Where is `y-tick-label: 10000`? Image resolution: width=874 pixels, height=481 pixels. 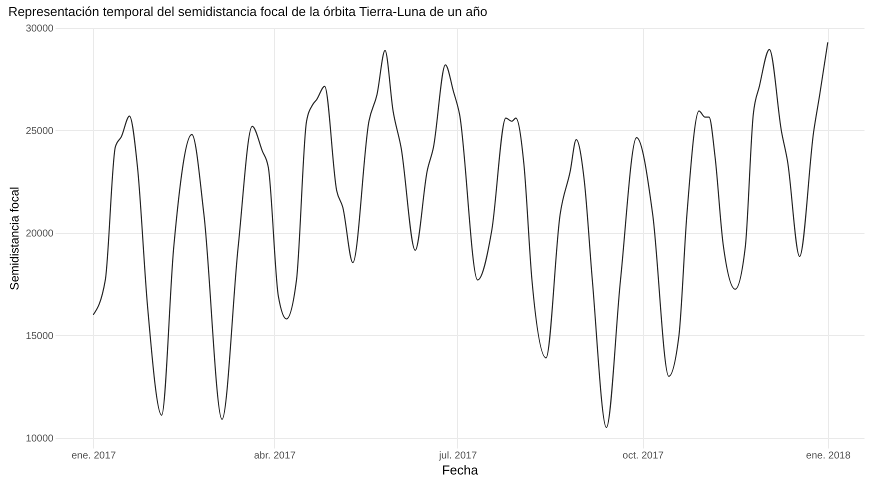
y-tick-label: 10000 is located at coordinates (40, 438).